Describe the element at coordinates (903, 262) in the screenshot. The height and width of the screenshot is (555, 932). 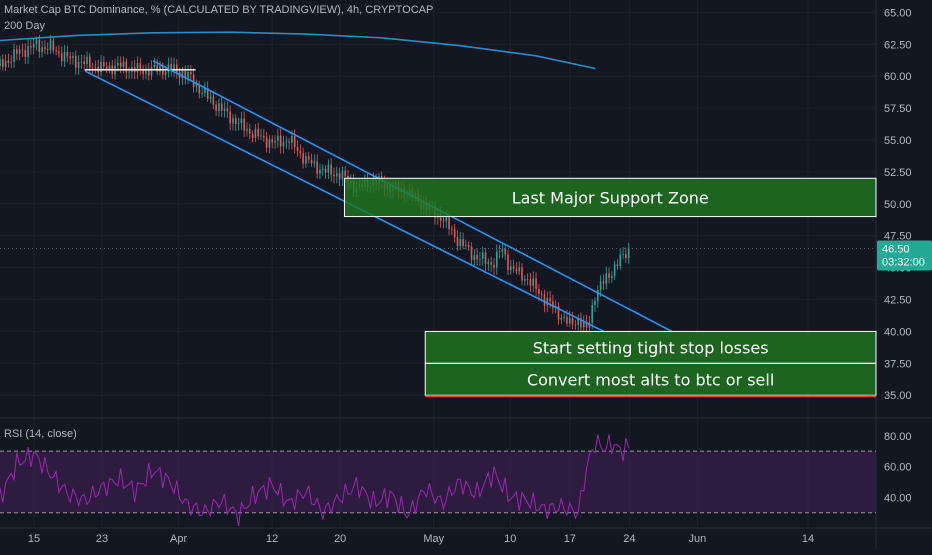
I see `price-badge-countdown: 03:32:00` at that location.